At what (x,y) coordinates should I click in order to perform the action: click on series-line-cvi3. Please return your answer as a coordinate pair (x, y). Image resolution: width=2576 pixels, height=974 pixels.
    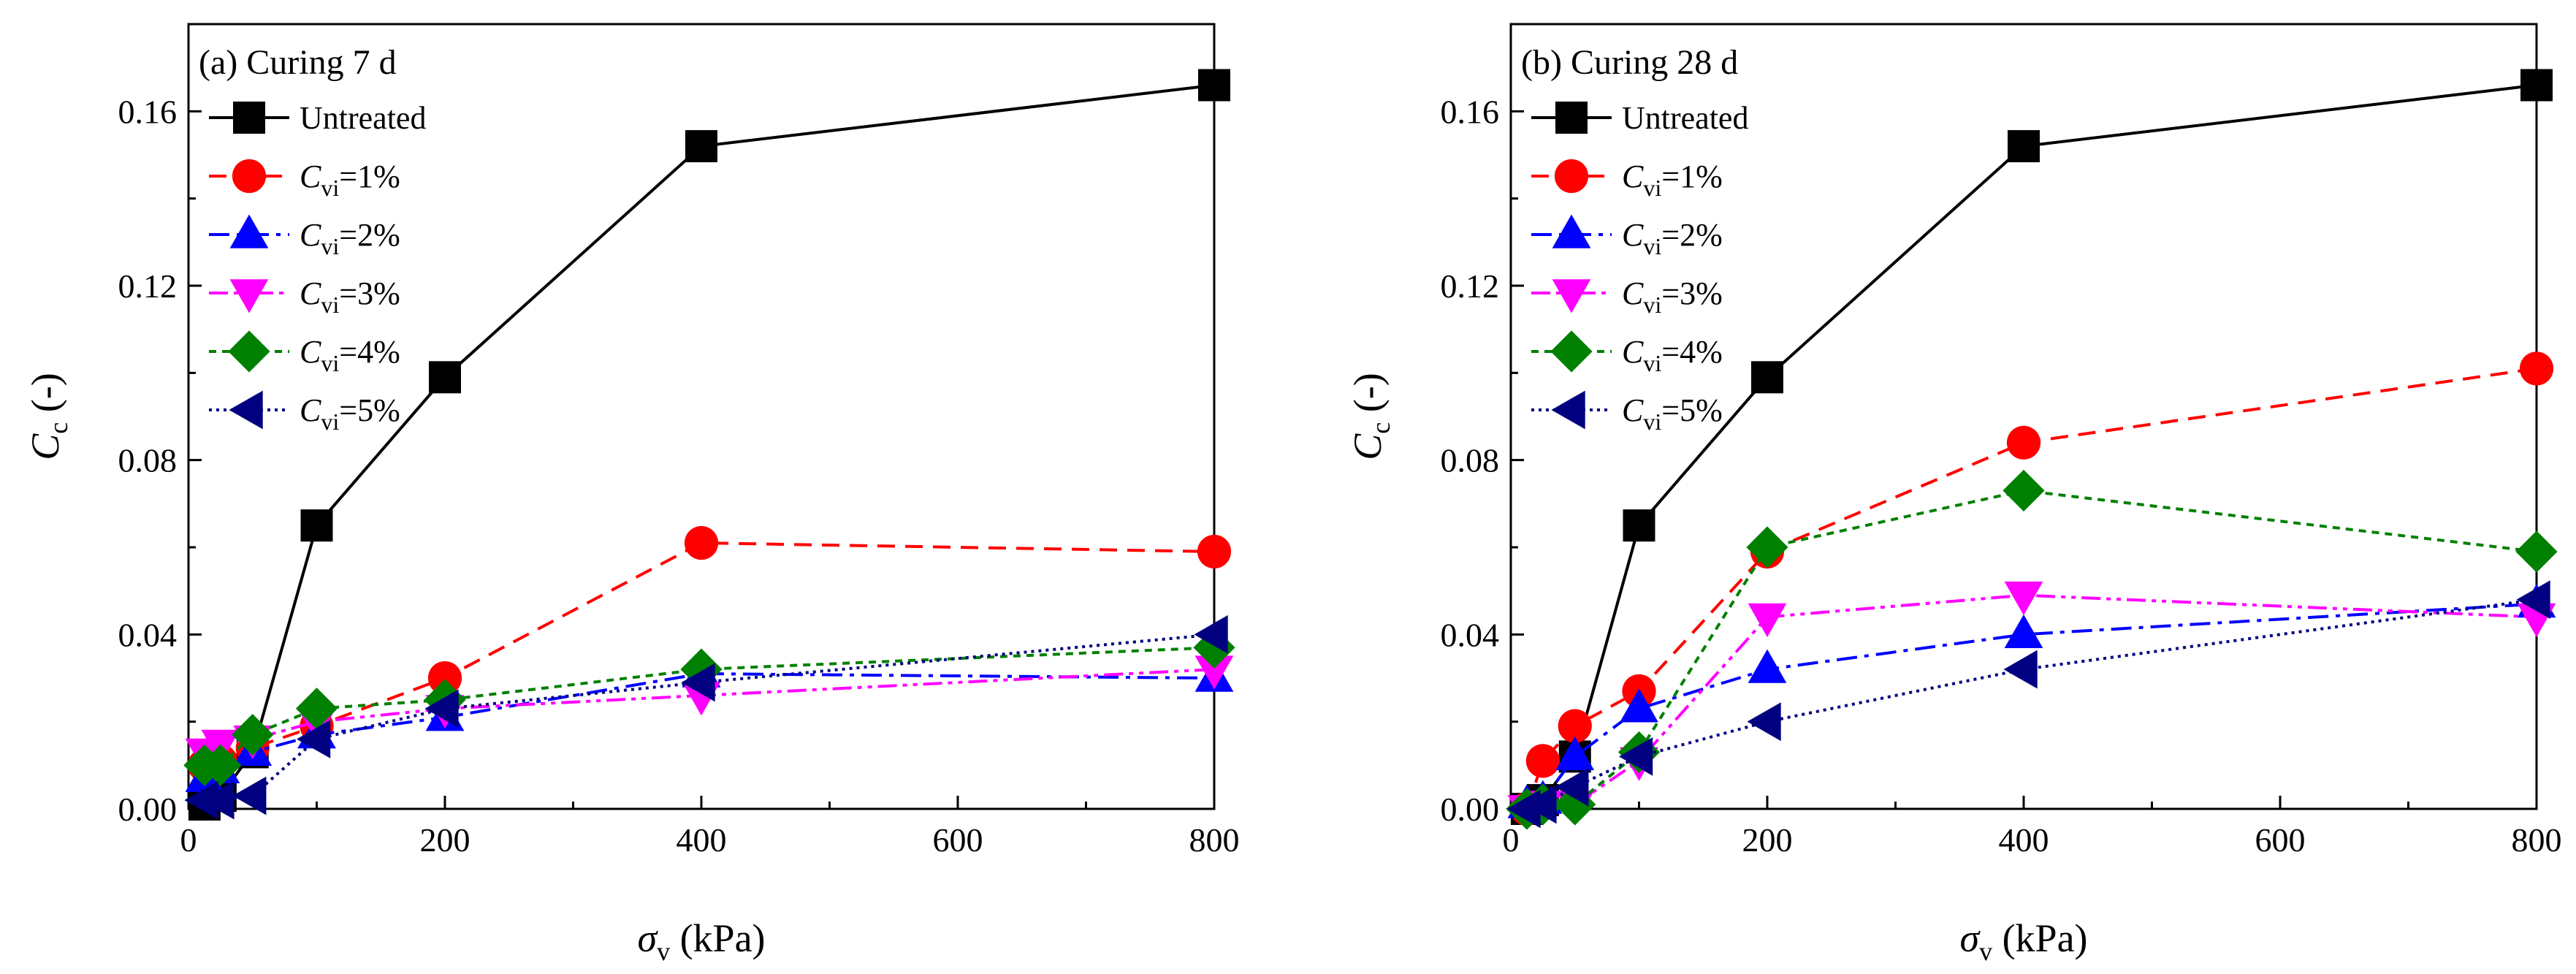
    Looking at the image, I should click on (2031, 701).